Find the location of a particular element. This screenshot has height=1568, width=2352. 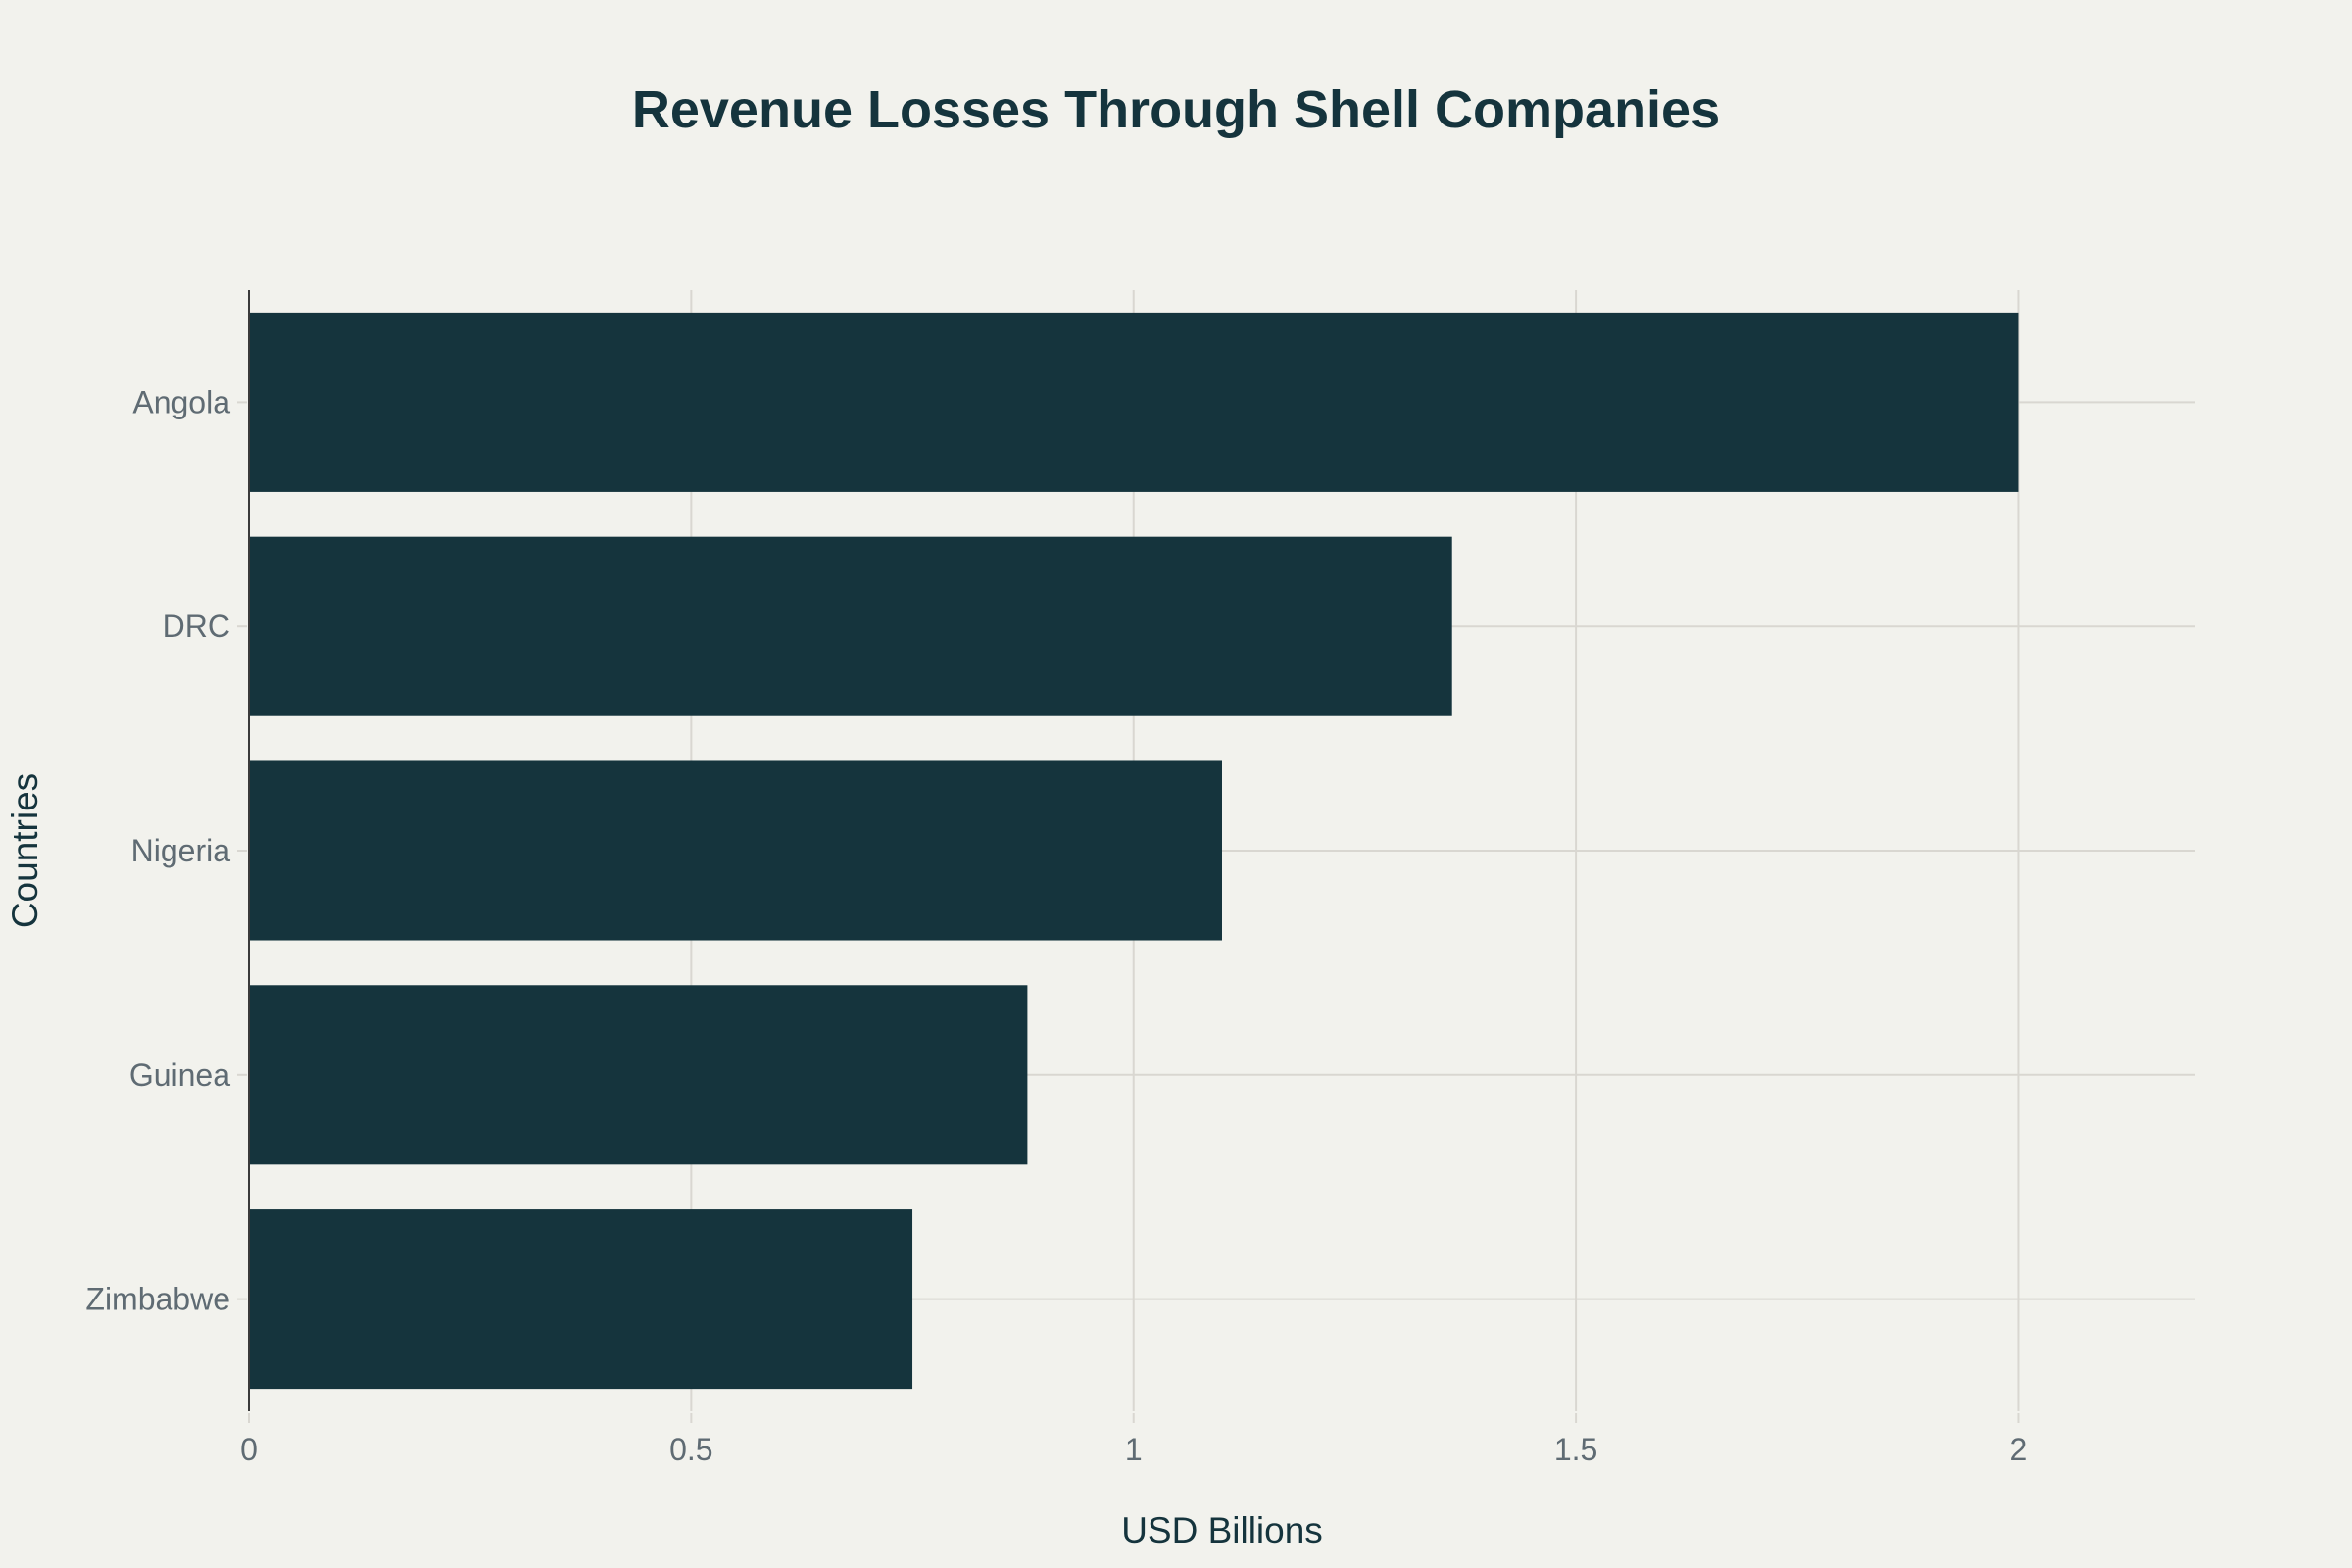

y-tick-label: Zimbabwe is located at coordinates (157, 1299).